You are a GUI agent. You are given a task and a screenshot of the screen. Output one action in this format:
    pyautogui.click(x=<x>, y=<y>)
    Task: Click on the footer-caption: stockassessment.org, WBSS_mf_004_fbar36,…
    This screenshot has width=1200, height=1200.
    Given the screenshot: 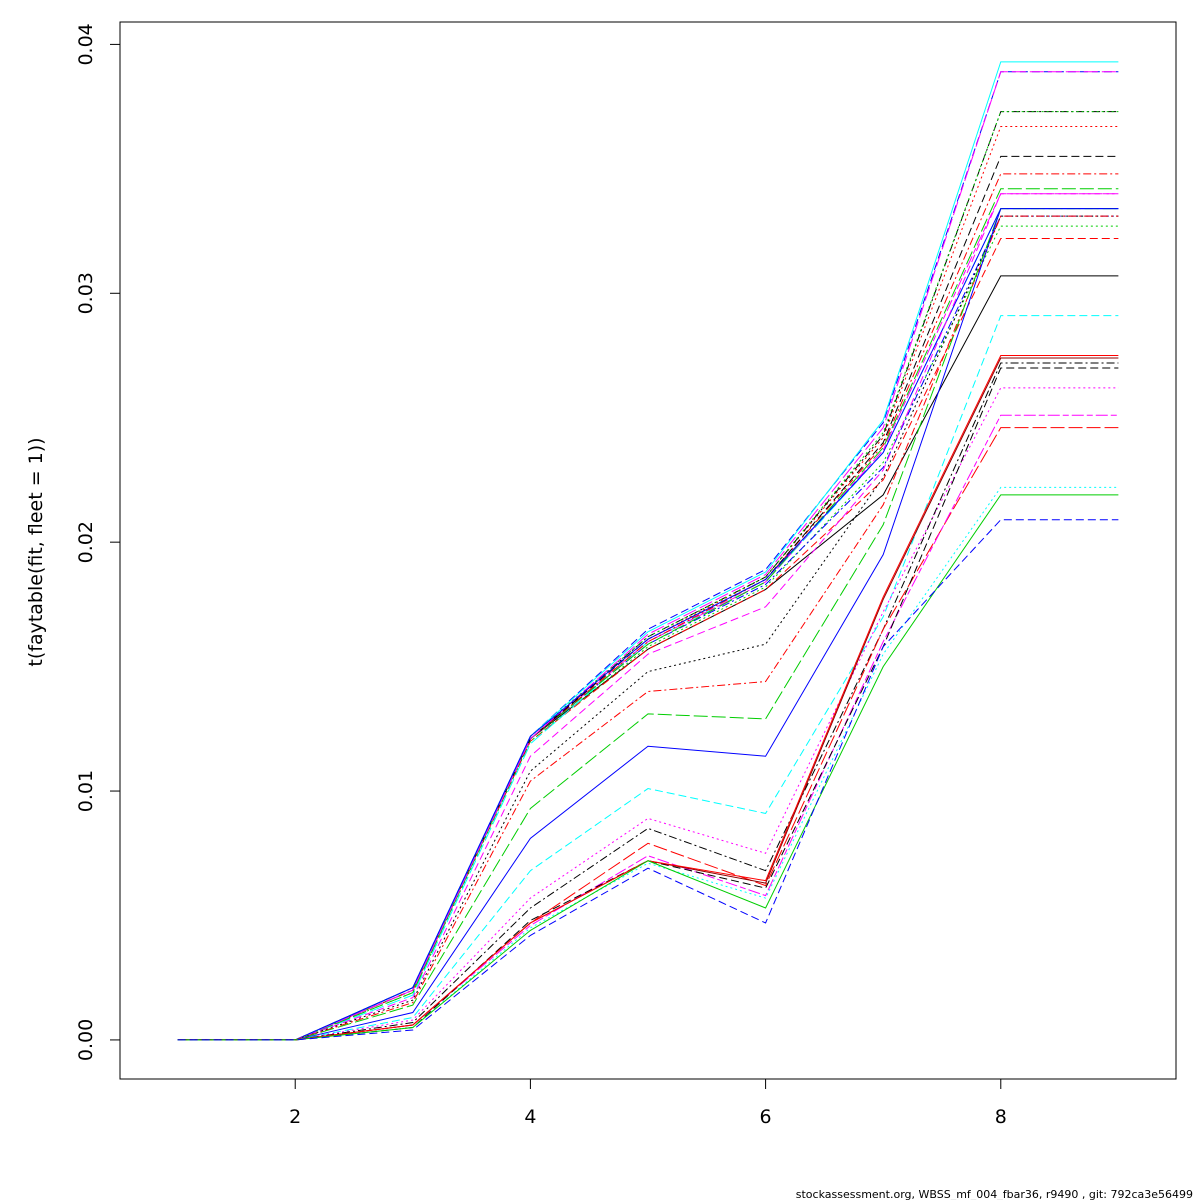 What is the action you would take?
    pyautogui.click(x=994, y=1194)
    